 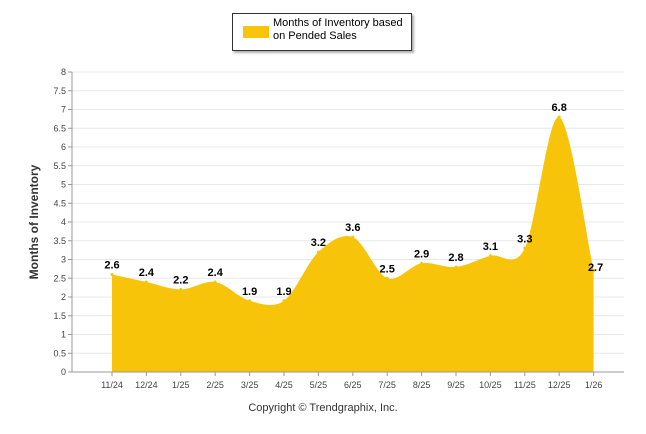 I want to click on data-label: 3.1, so click(x=490, y=247).